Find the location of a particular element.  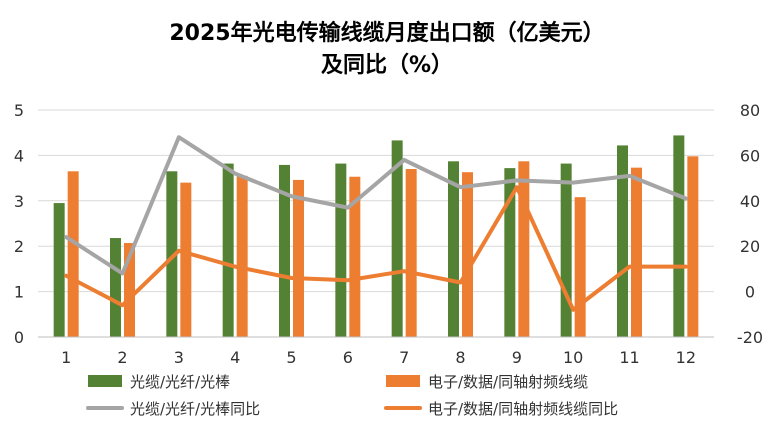

x-axis-tick-label: 6 is located at coordinates (348, 357).